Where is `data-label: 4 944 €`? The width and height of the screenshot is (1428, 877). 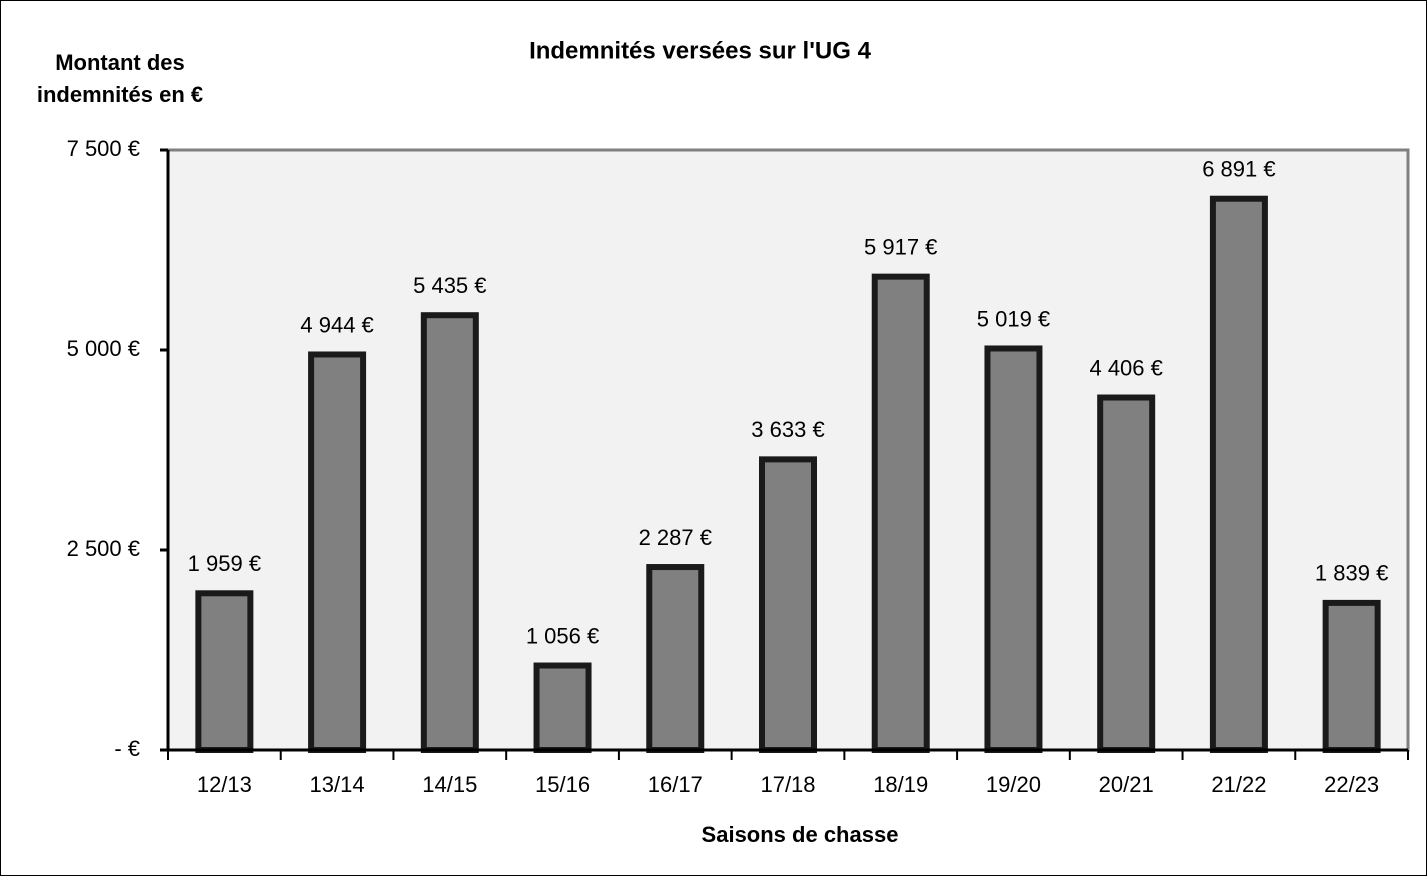
data-label: 4 944 € is located at coordinates (336, 324).